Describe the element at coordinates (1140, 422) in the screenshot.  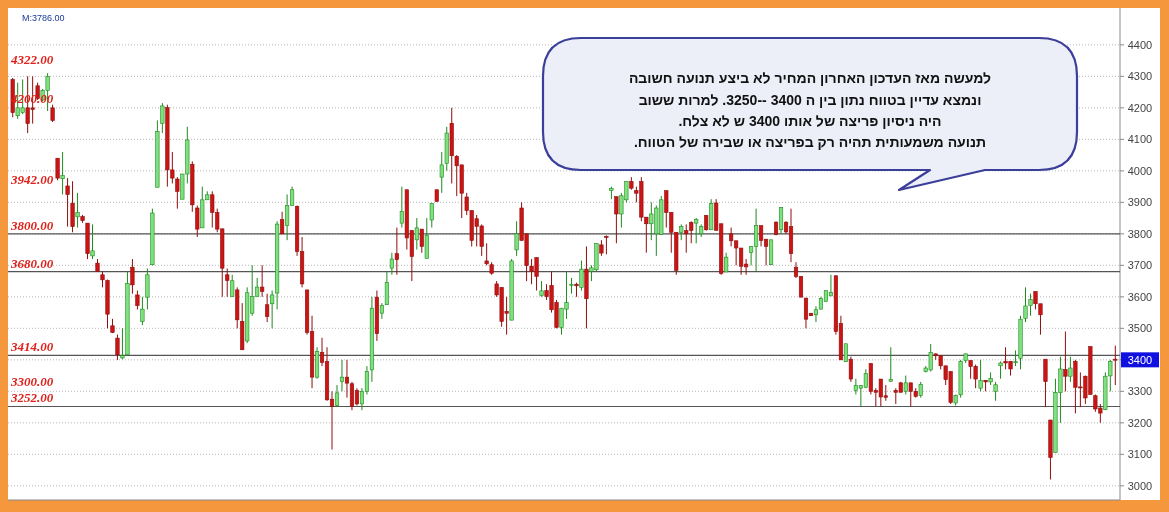
I see `y-tick-label: 3200` at that location.